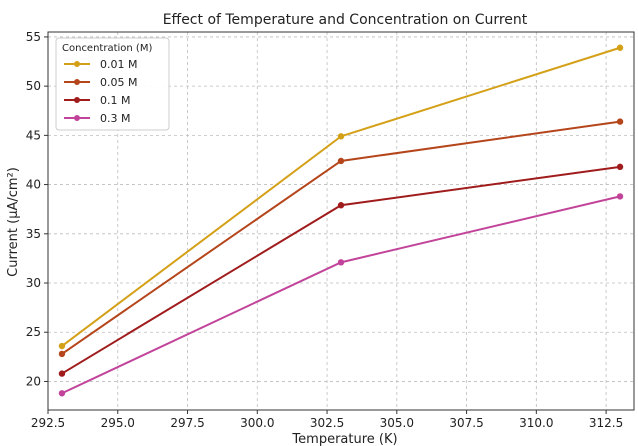 Image resolution: width=638 pixels, height=446 pixels. Describe the element at coordinates (33, 381) in the screenshot. I see `y-tick-label: 20` at that location.